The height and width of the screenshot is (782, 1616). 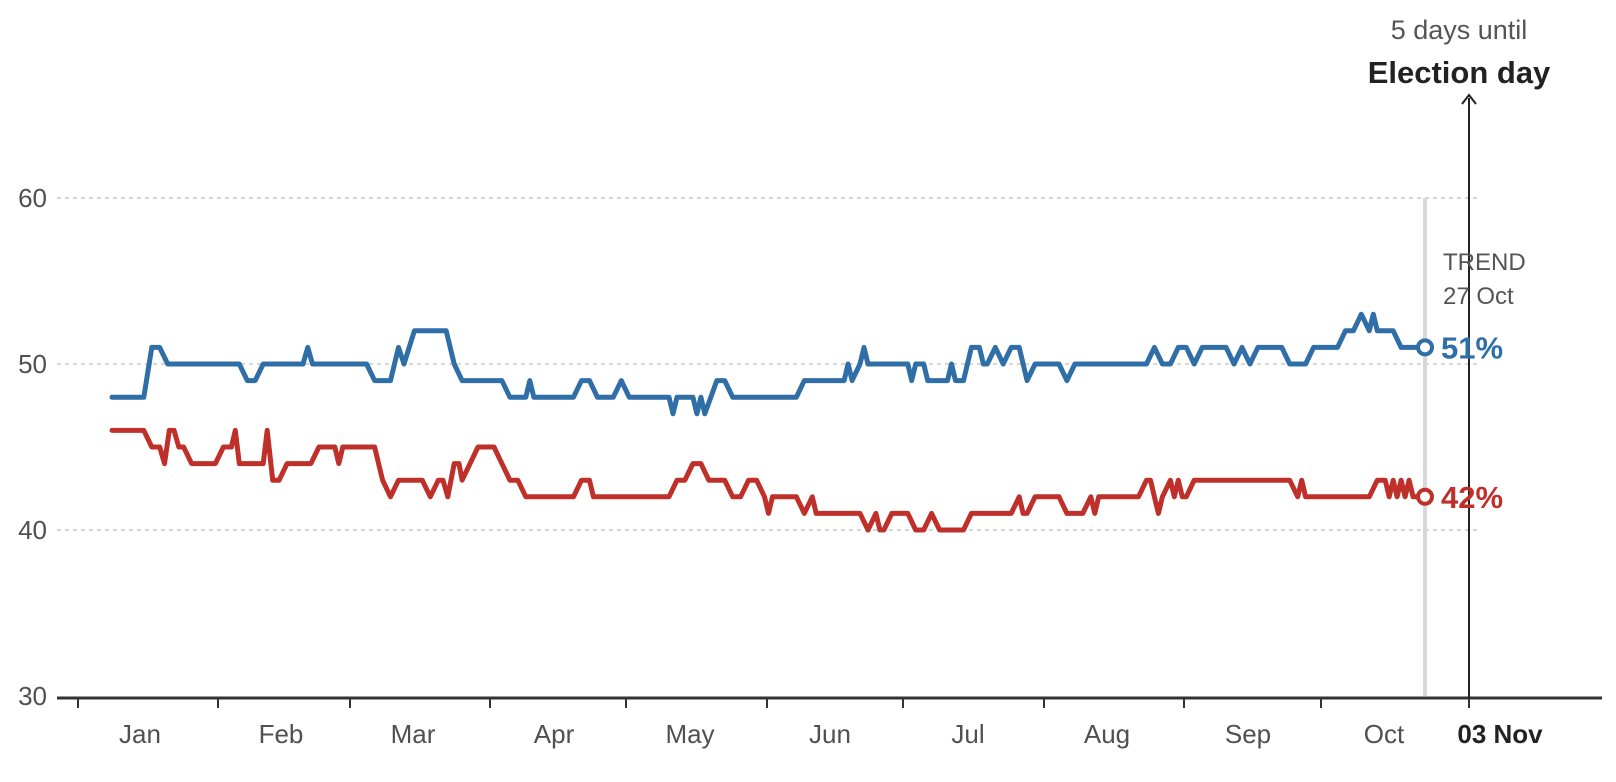 I want to click on election-day-arrowhead-icon, so click(x=1469, y=99).